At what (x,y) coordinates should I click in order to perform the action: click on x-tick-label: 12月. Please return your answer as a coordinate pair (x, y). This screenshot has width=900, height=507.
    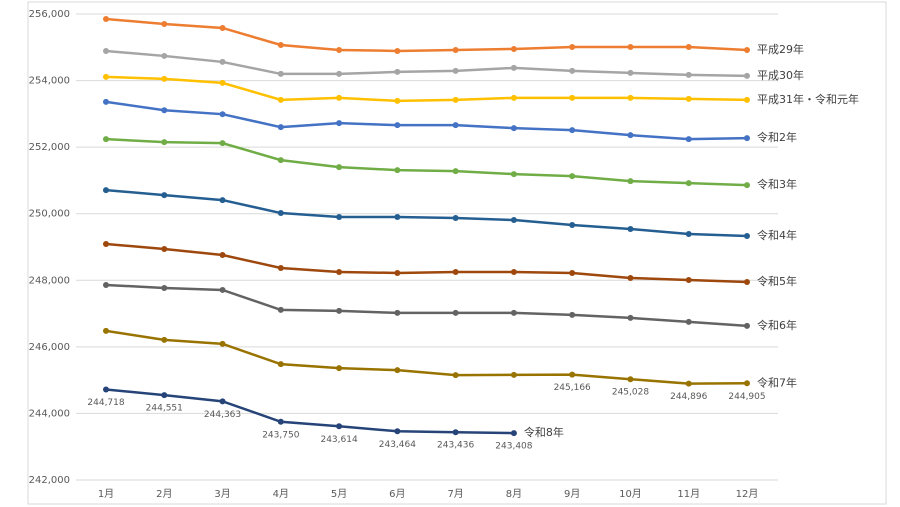
    Looking at the image, I should click on (747, 494).